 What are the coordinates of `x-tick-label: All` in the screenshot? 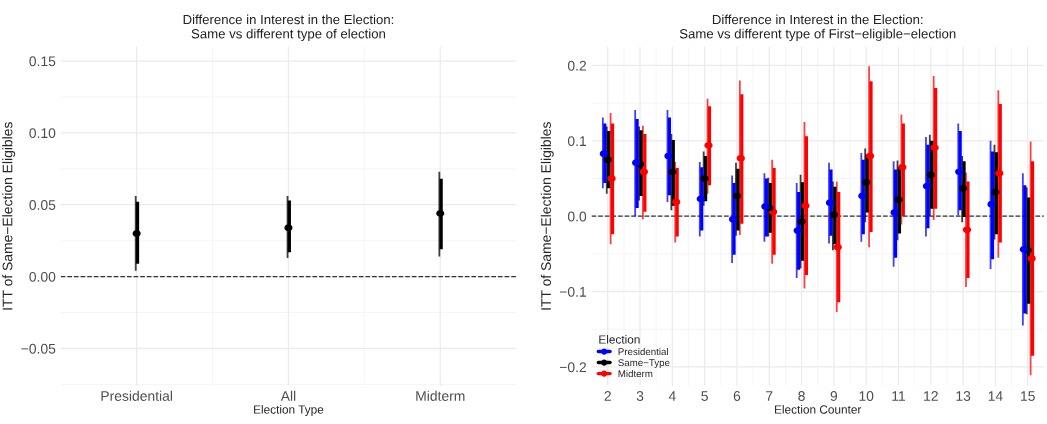 It's located at (288, 395).